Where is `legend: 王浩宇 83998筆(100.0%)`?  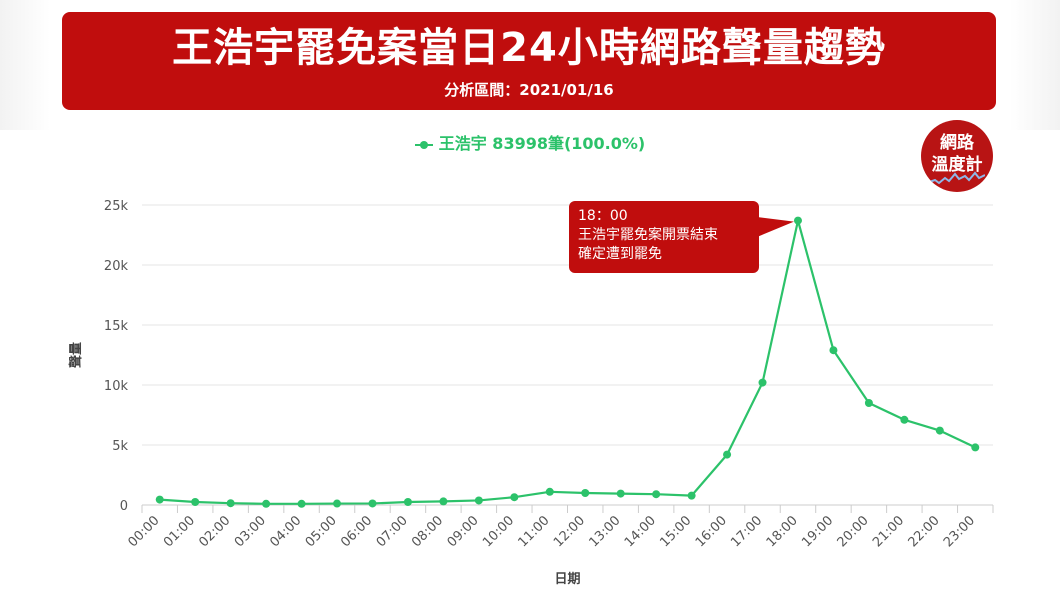 legend: 王浩宇 83998筆(100.0%) is located at coordinates (530, 142).